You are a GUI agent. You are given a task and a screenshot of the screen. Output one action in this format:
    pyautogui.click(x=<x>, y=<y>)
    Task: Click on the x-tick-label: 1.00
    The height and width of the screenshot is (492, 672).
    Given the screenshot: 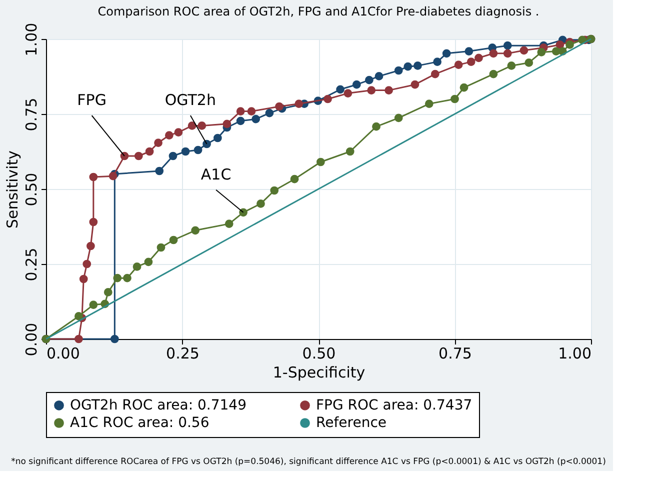 What is the action you would take?
    pyautogui.click(x=575, y=353)
    